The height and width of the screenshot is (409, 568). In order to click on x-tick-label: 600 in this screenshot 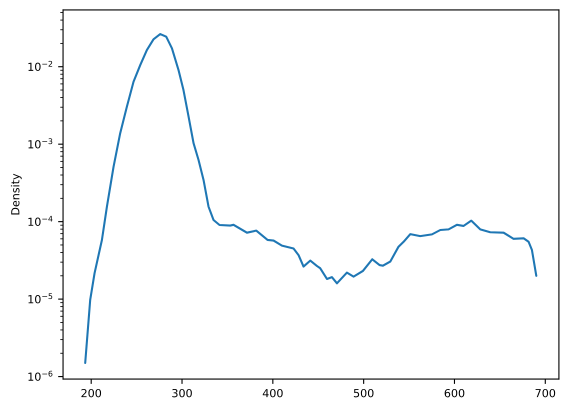, I will do `click(454, 393)`.